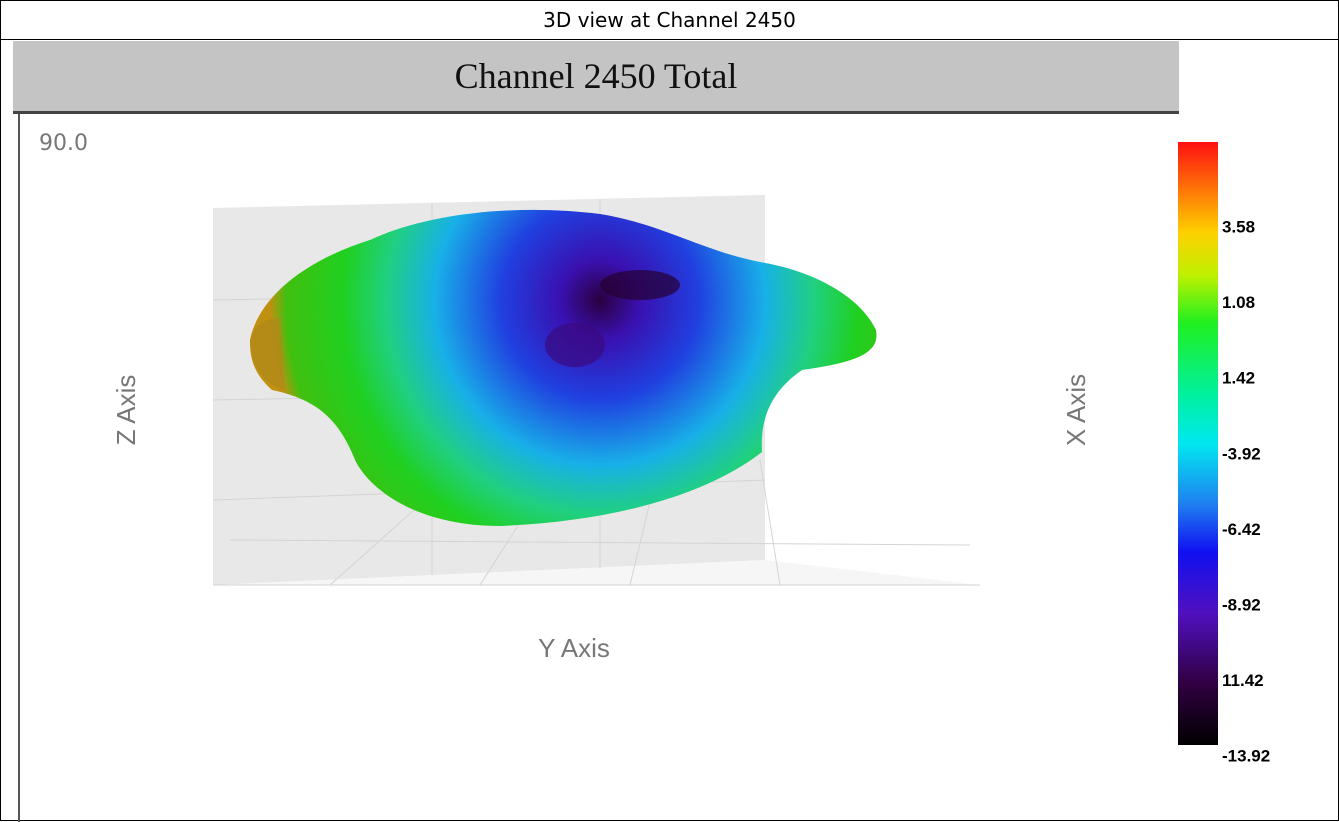 The height and width of the screenshot is (822, 1339). Describe the element at coordinates (63, 143) in the screenshot. I see `angle-label: 90.0` at that location.